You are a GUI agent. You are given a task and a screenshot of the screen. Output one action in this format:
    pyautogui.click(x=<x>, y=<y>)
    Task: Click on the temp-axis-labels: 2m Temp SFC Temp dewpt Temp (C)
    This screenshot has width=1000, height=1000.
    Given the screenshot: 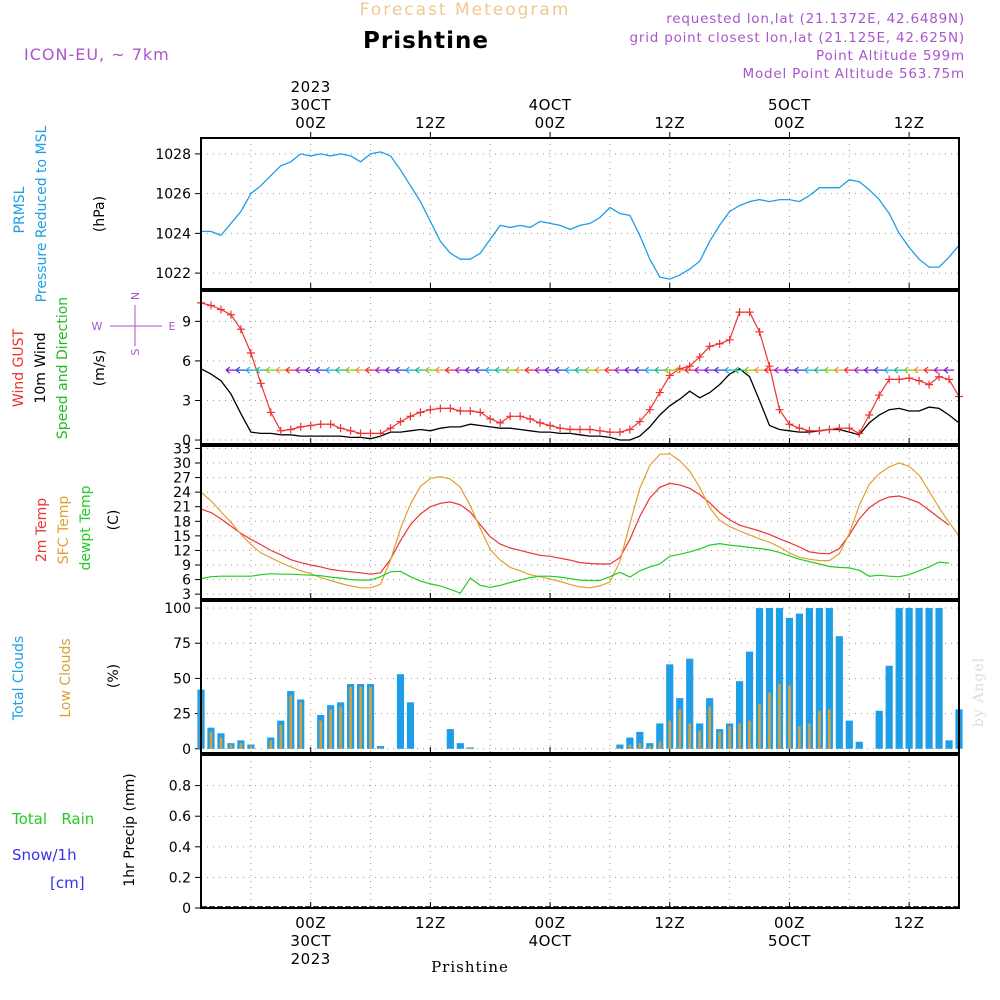 What is the action you would take?
    pyautogui.click(x=78, y=527)
    